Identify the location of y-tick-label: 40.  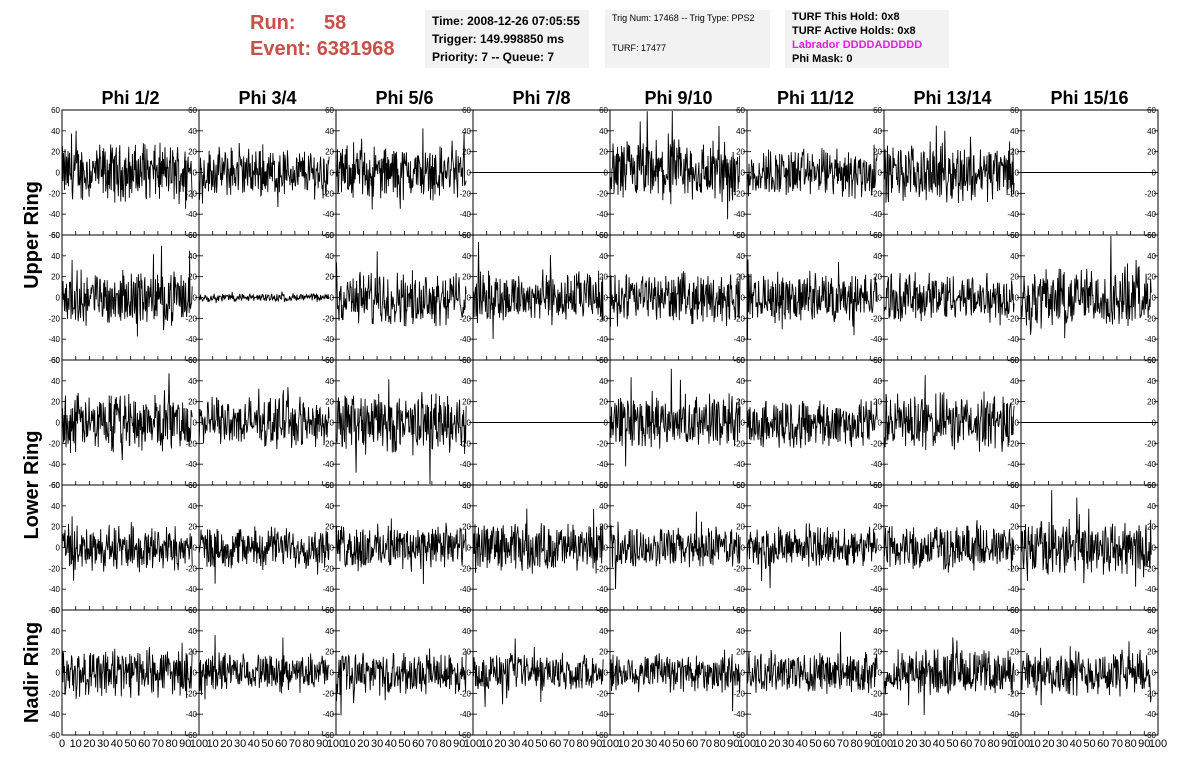
(55, 256).